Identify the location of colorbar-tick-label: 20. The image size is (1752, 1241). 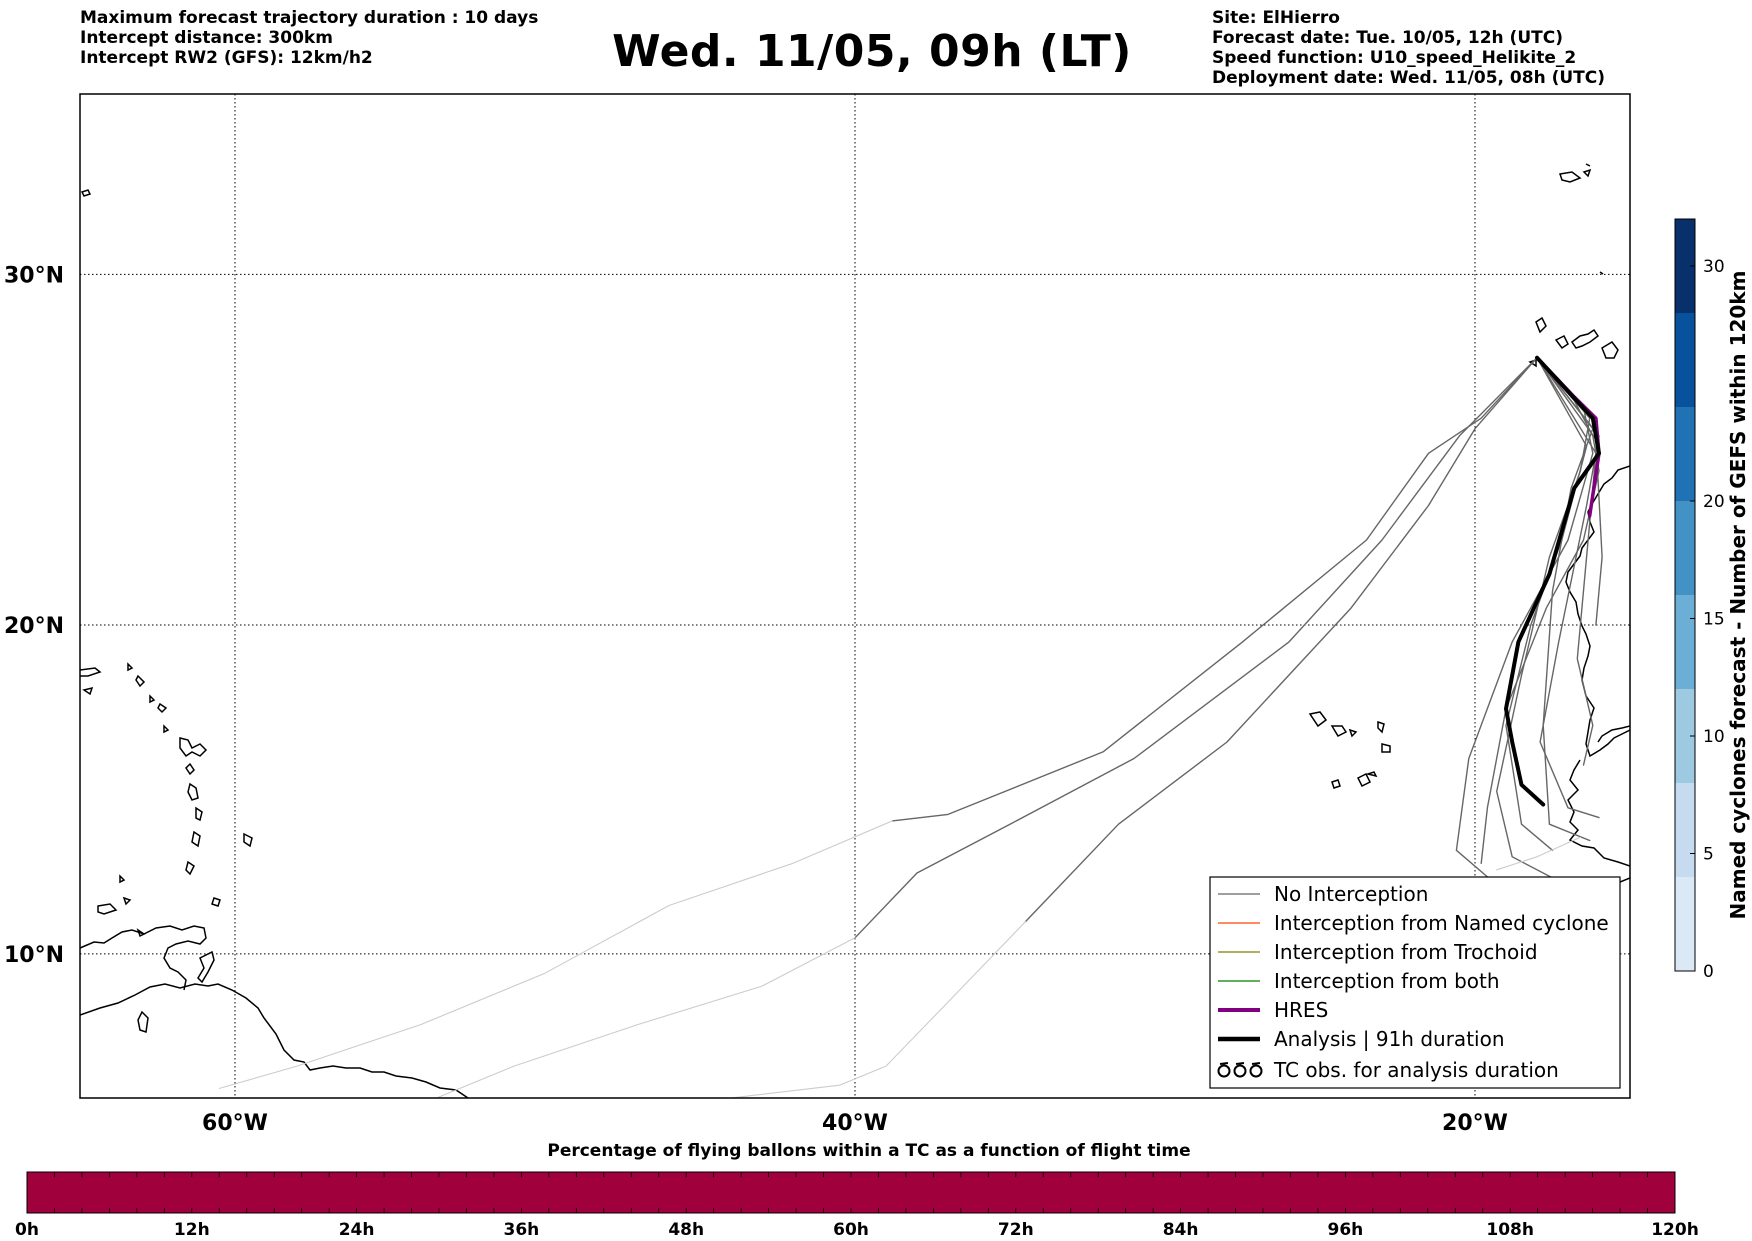
(1714, 502).